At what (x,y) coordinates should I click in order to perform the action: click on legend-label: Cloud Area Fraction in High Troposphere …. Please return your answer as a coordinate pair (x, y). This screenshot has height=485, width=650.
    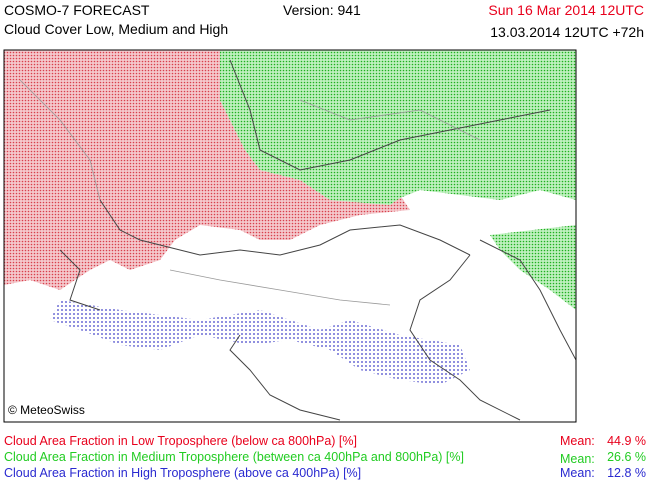
    Looking at the image, I should click on (183, 473).